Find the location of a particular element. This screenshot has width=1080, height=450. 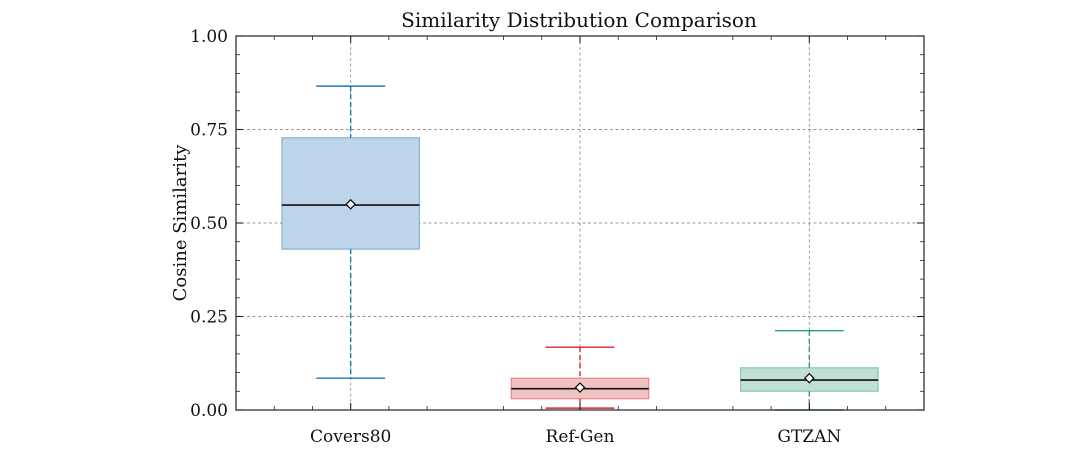

box-gtzan is located at coordinates (809, 370).